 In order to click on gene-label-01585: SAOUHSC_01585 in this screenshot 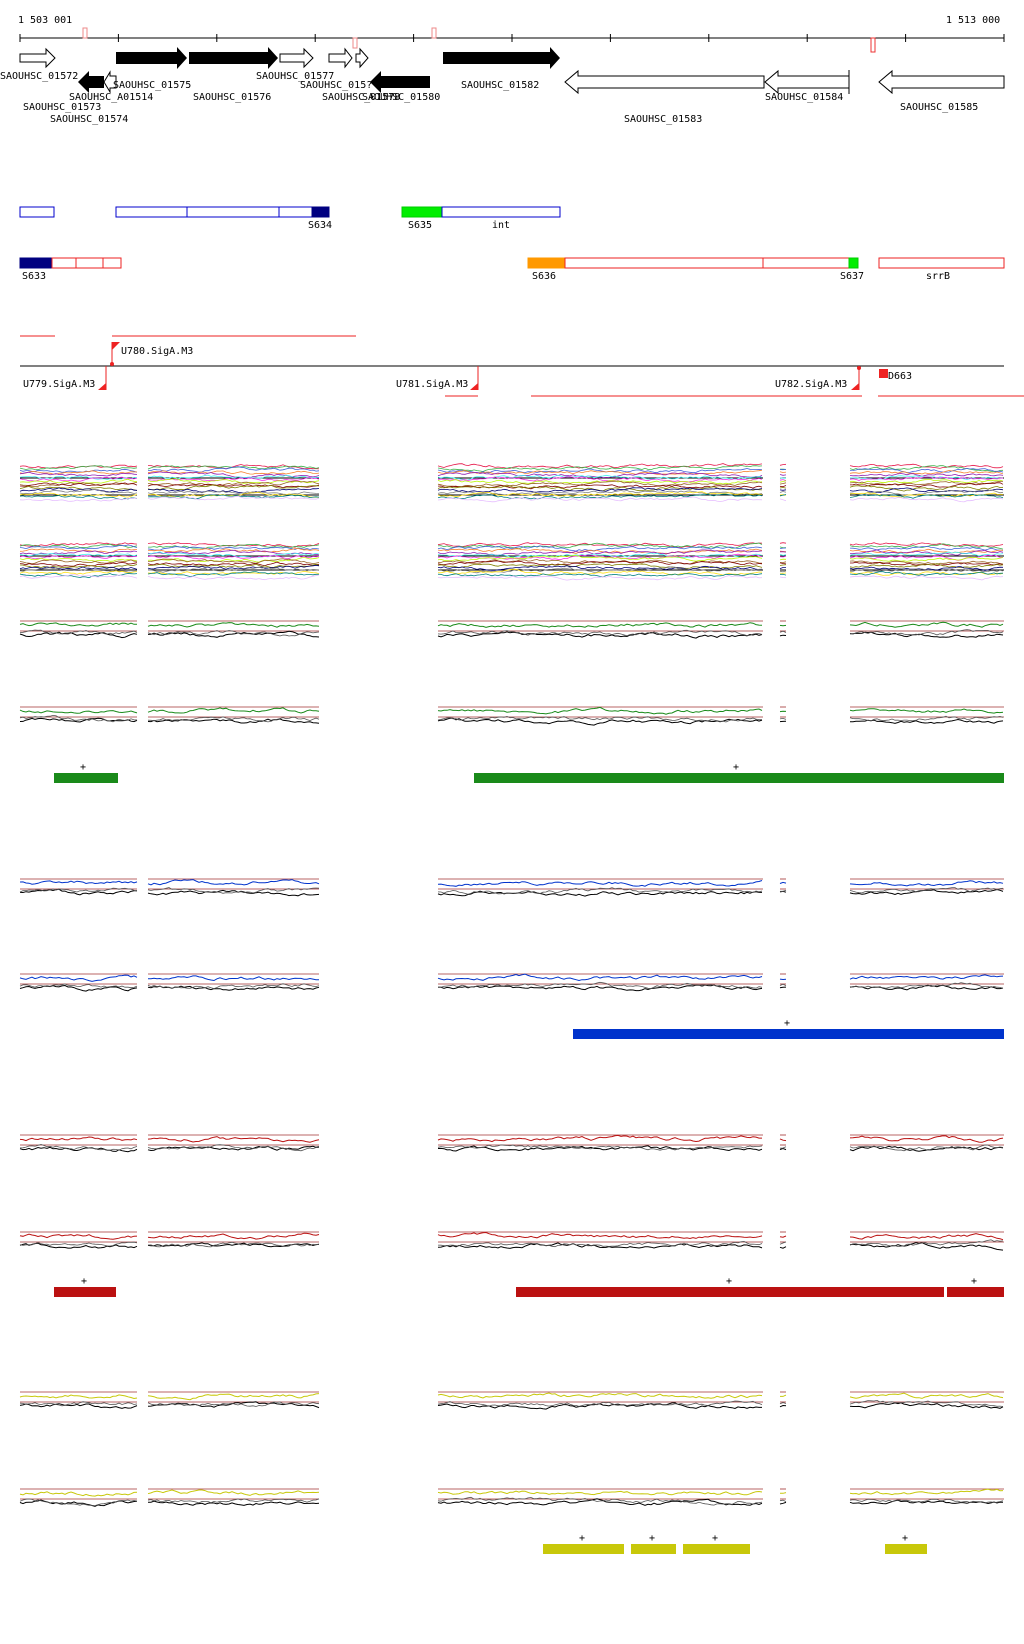, I will do `click(939, 107)`.